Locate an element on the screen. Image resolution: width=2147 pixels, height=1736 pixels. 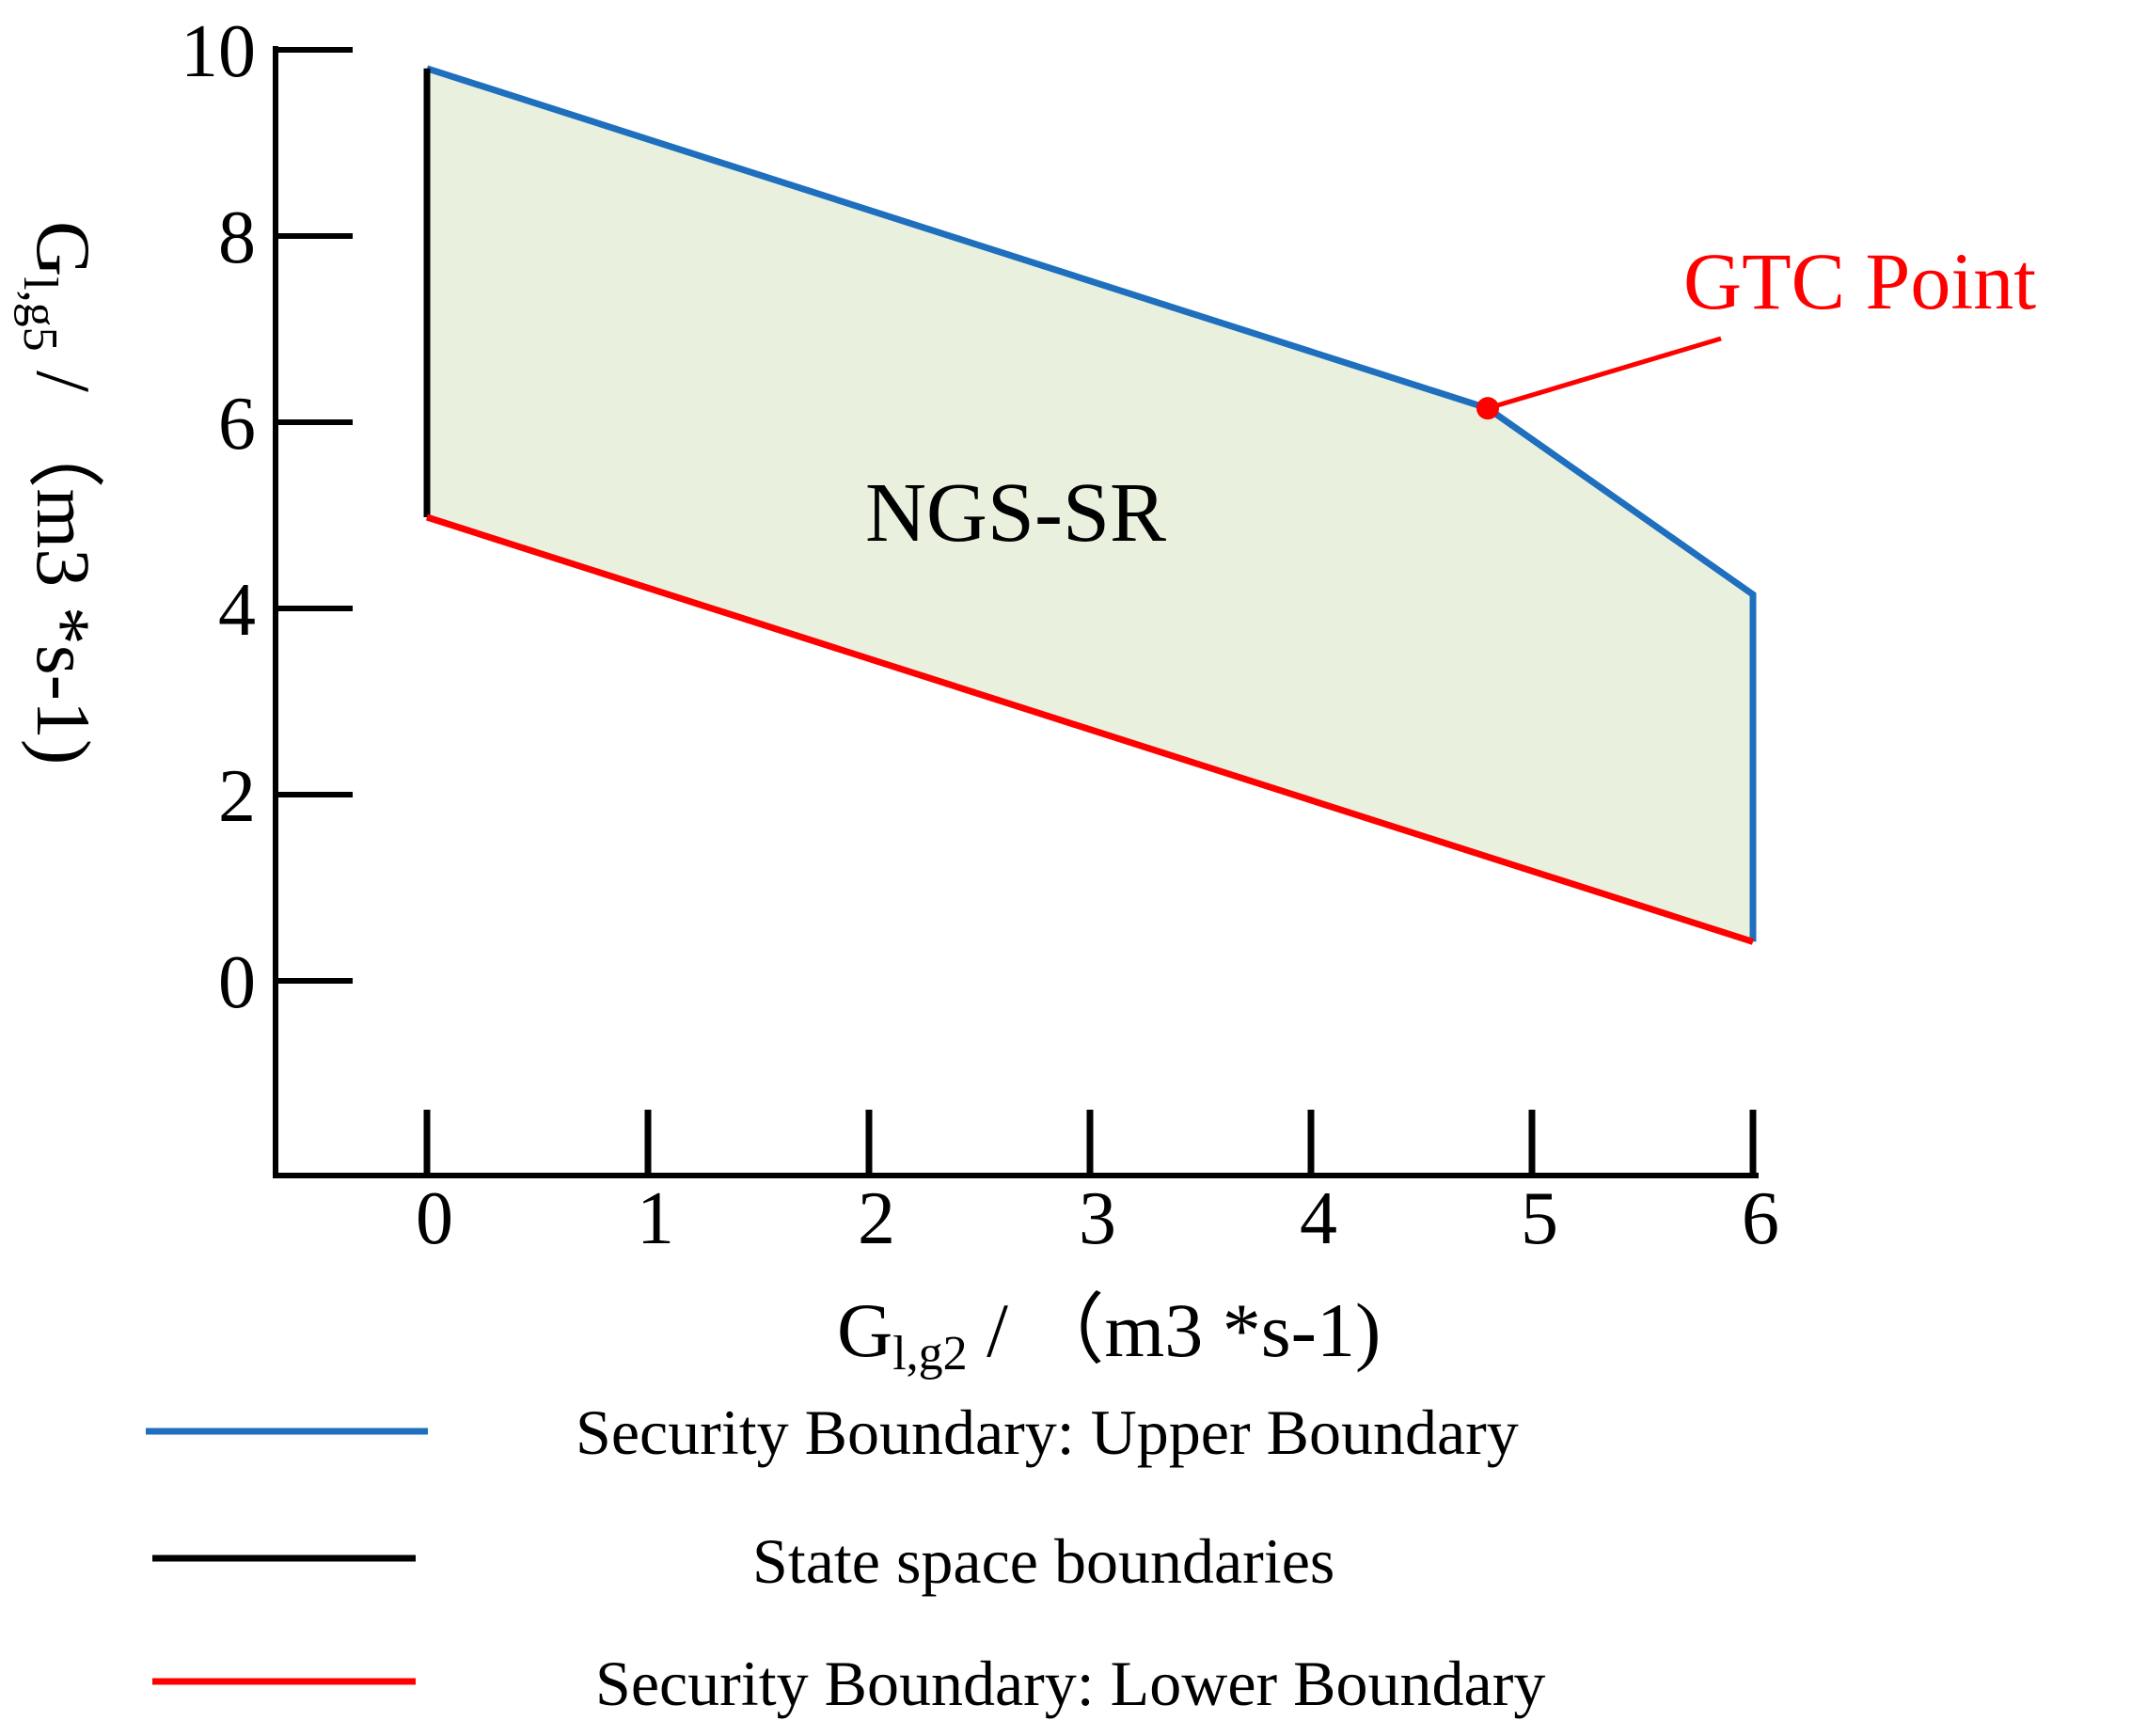
x-tick-label: 0 is located at coordinates (434, 1218).